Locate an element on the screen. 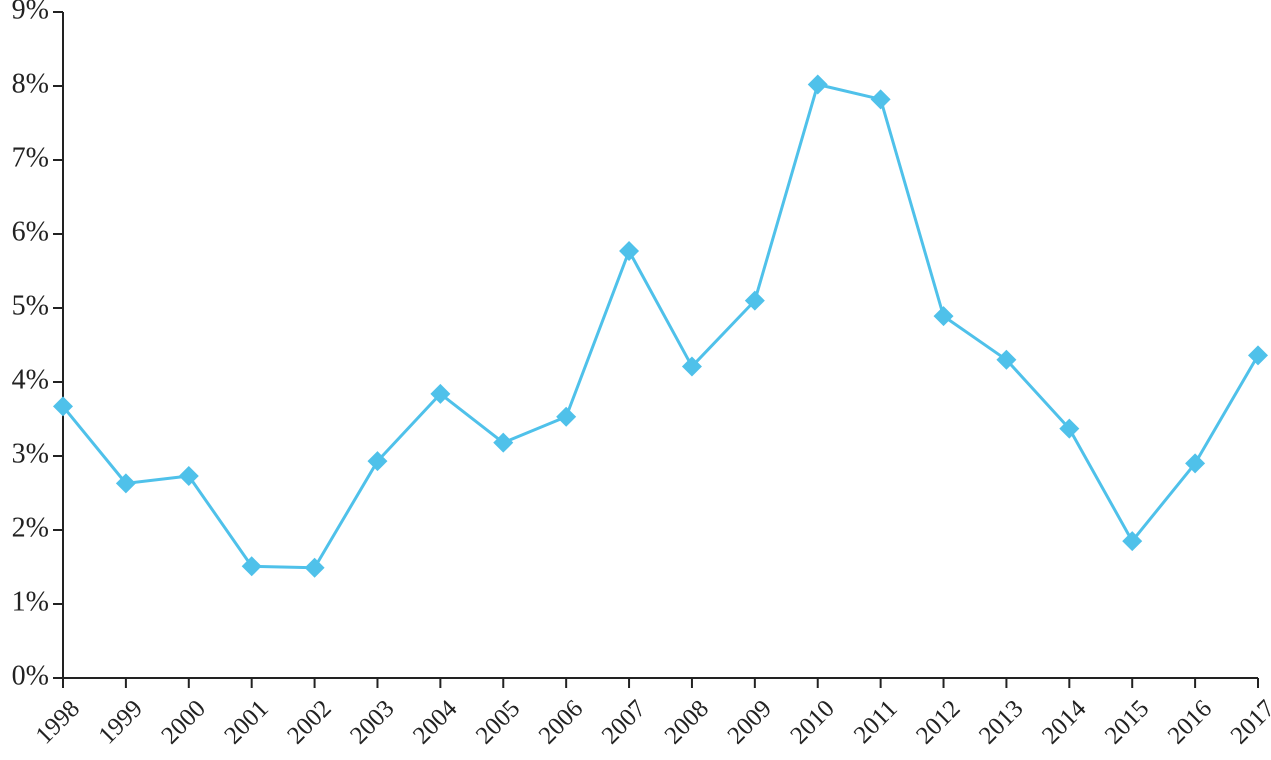 The height and width of the screenshot is (760, 1271). x-tick-label: 2003 is located at coordinates (372, 722).